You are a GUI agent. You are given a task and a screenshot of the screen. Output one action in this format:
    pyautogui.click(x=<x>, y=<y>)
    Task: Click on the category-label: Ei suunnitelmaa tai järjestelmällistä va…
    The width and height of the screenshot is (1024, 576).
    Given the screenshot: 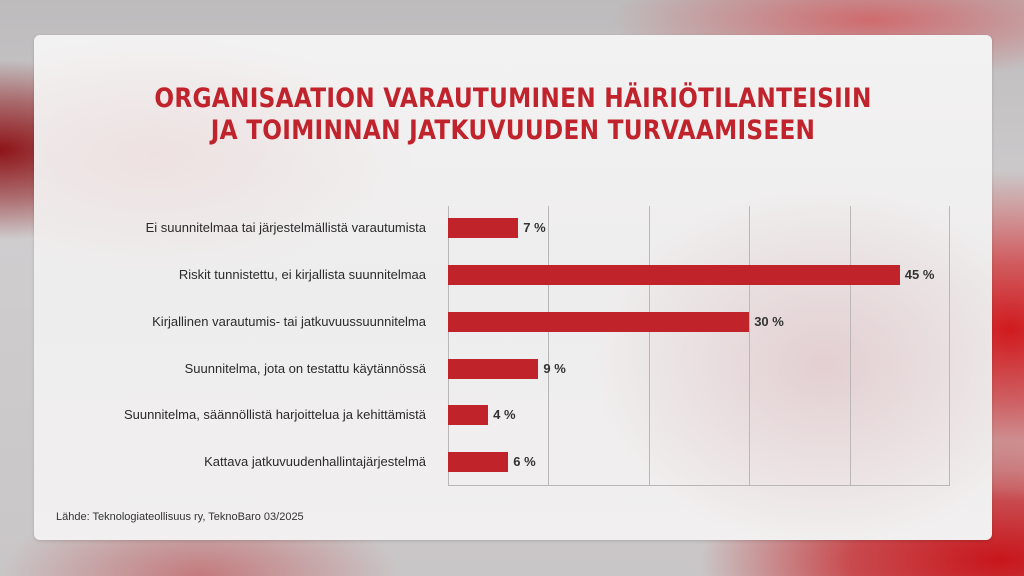 What is the action you would take?
    pyautogui.click(x=285, y=227)
    